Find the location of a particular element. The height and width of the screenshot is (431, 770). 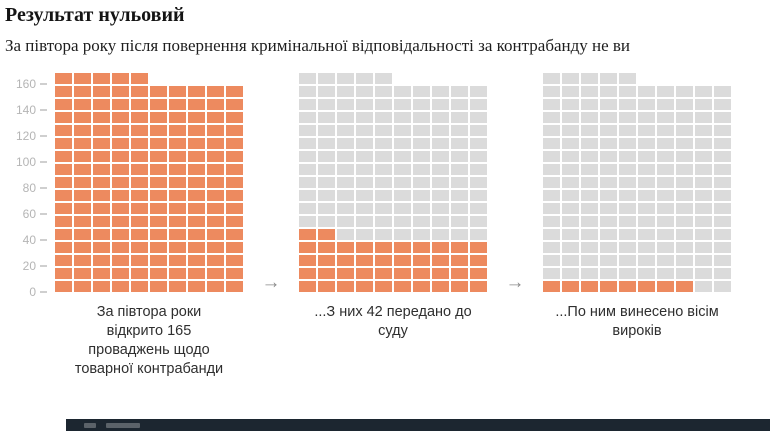

y-axis-tick-label: 0 is located at coordinates (32, 292).